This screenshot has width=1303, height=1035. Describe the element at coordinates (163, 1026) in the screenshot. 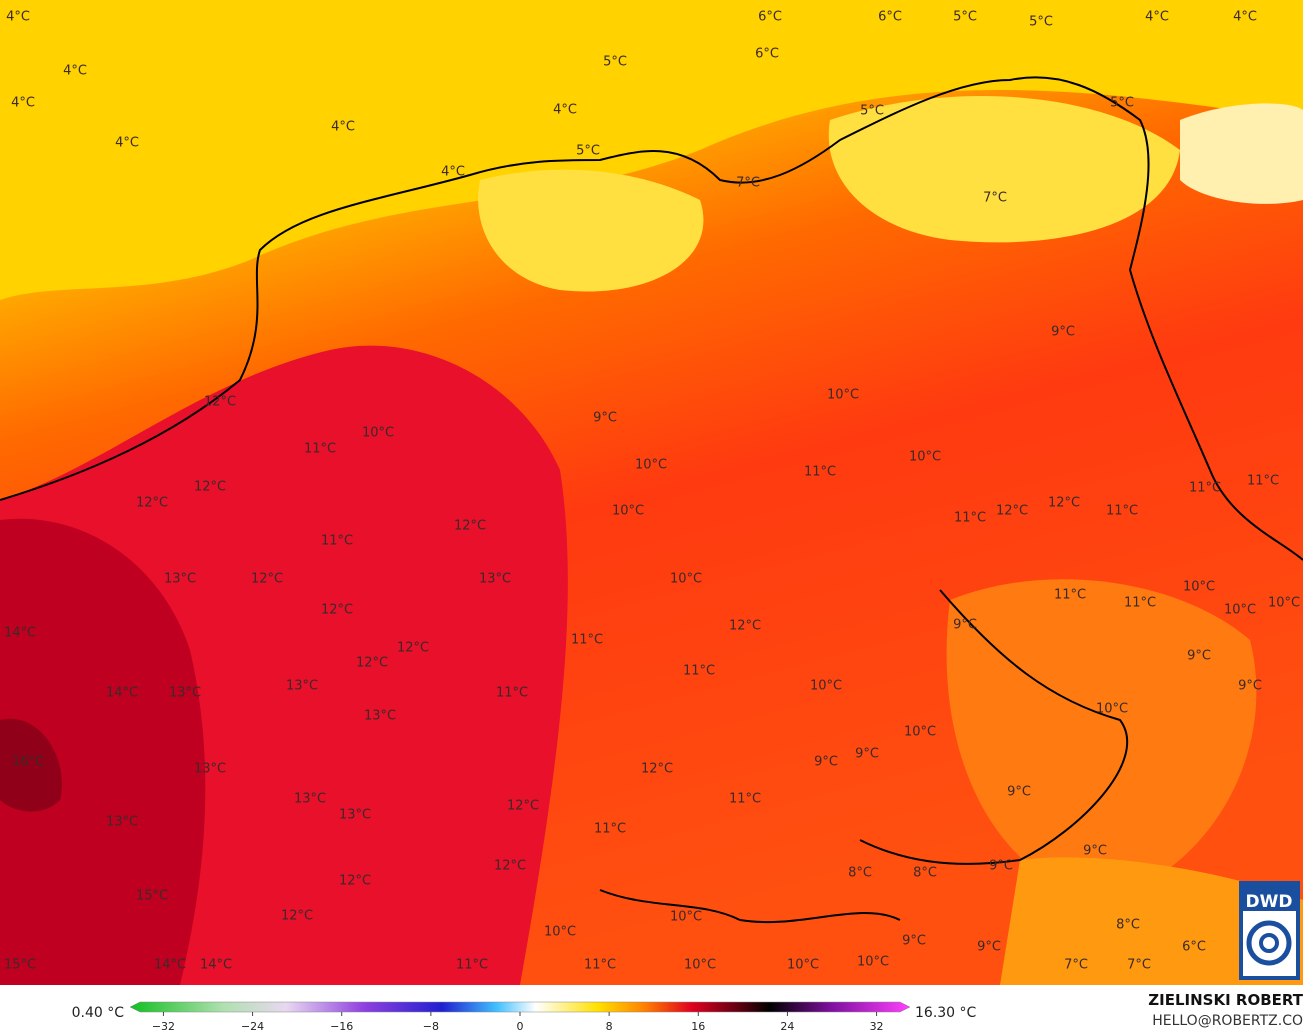

I see `colorbar-tick-label: −32` at that location.